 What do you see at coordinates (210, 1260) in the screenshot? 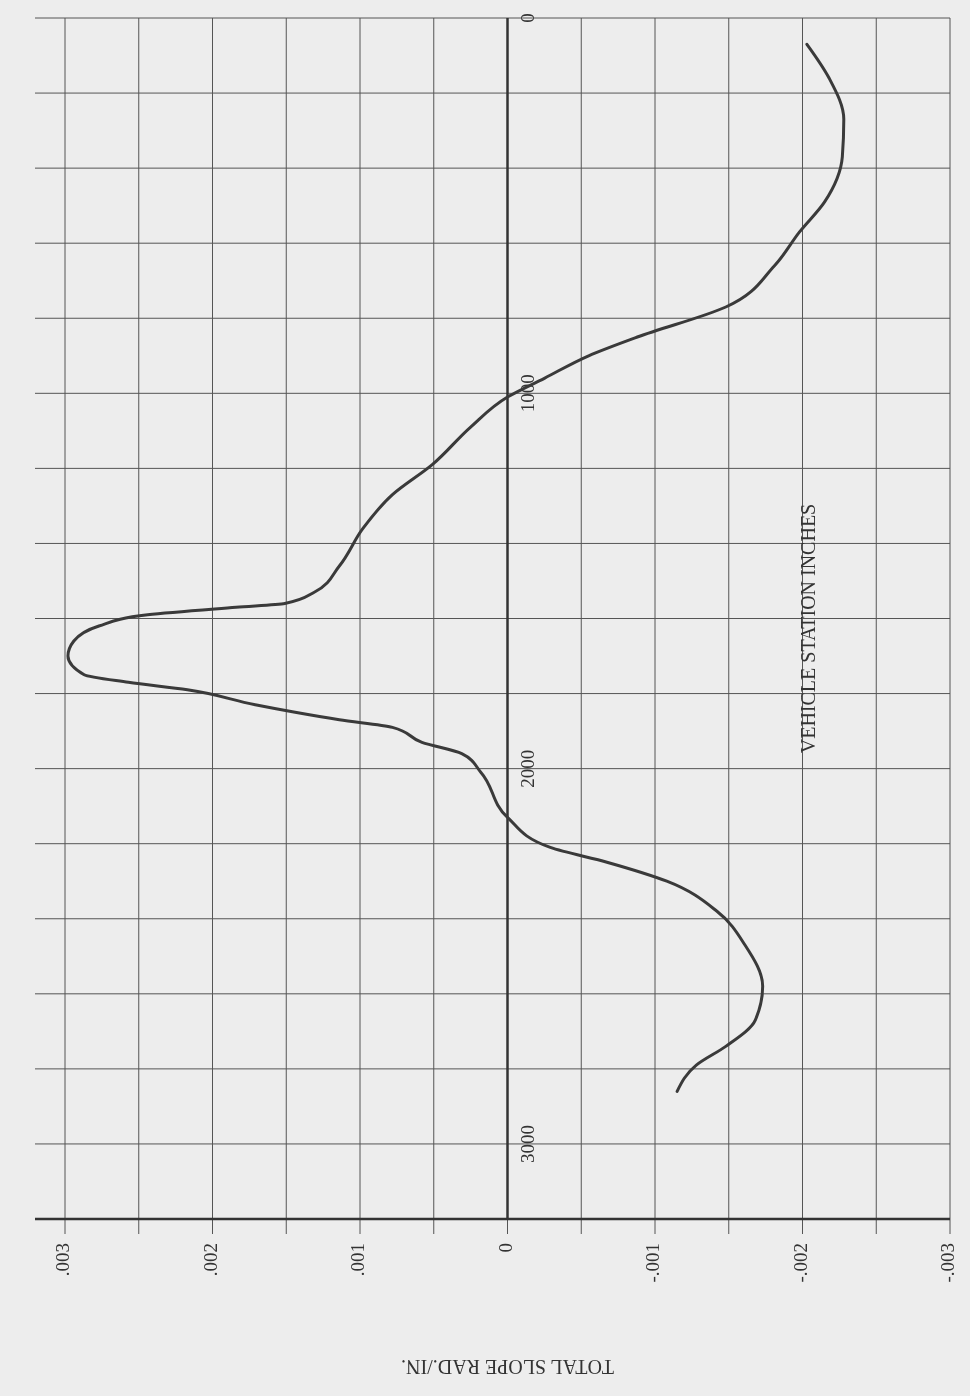
I see `x-tick-label: .002` at bounding box center [210, 1260].